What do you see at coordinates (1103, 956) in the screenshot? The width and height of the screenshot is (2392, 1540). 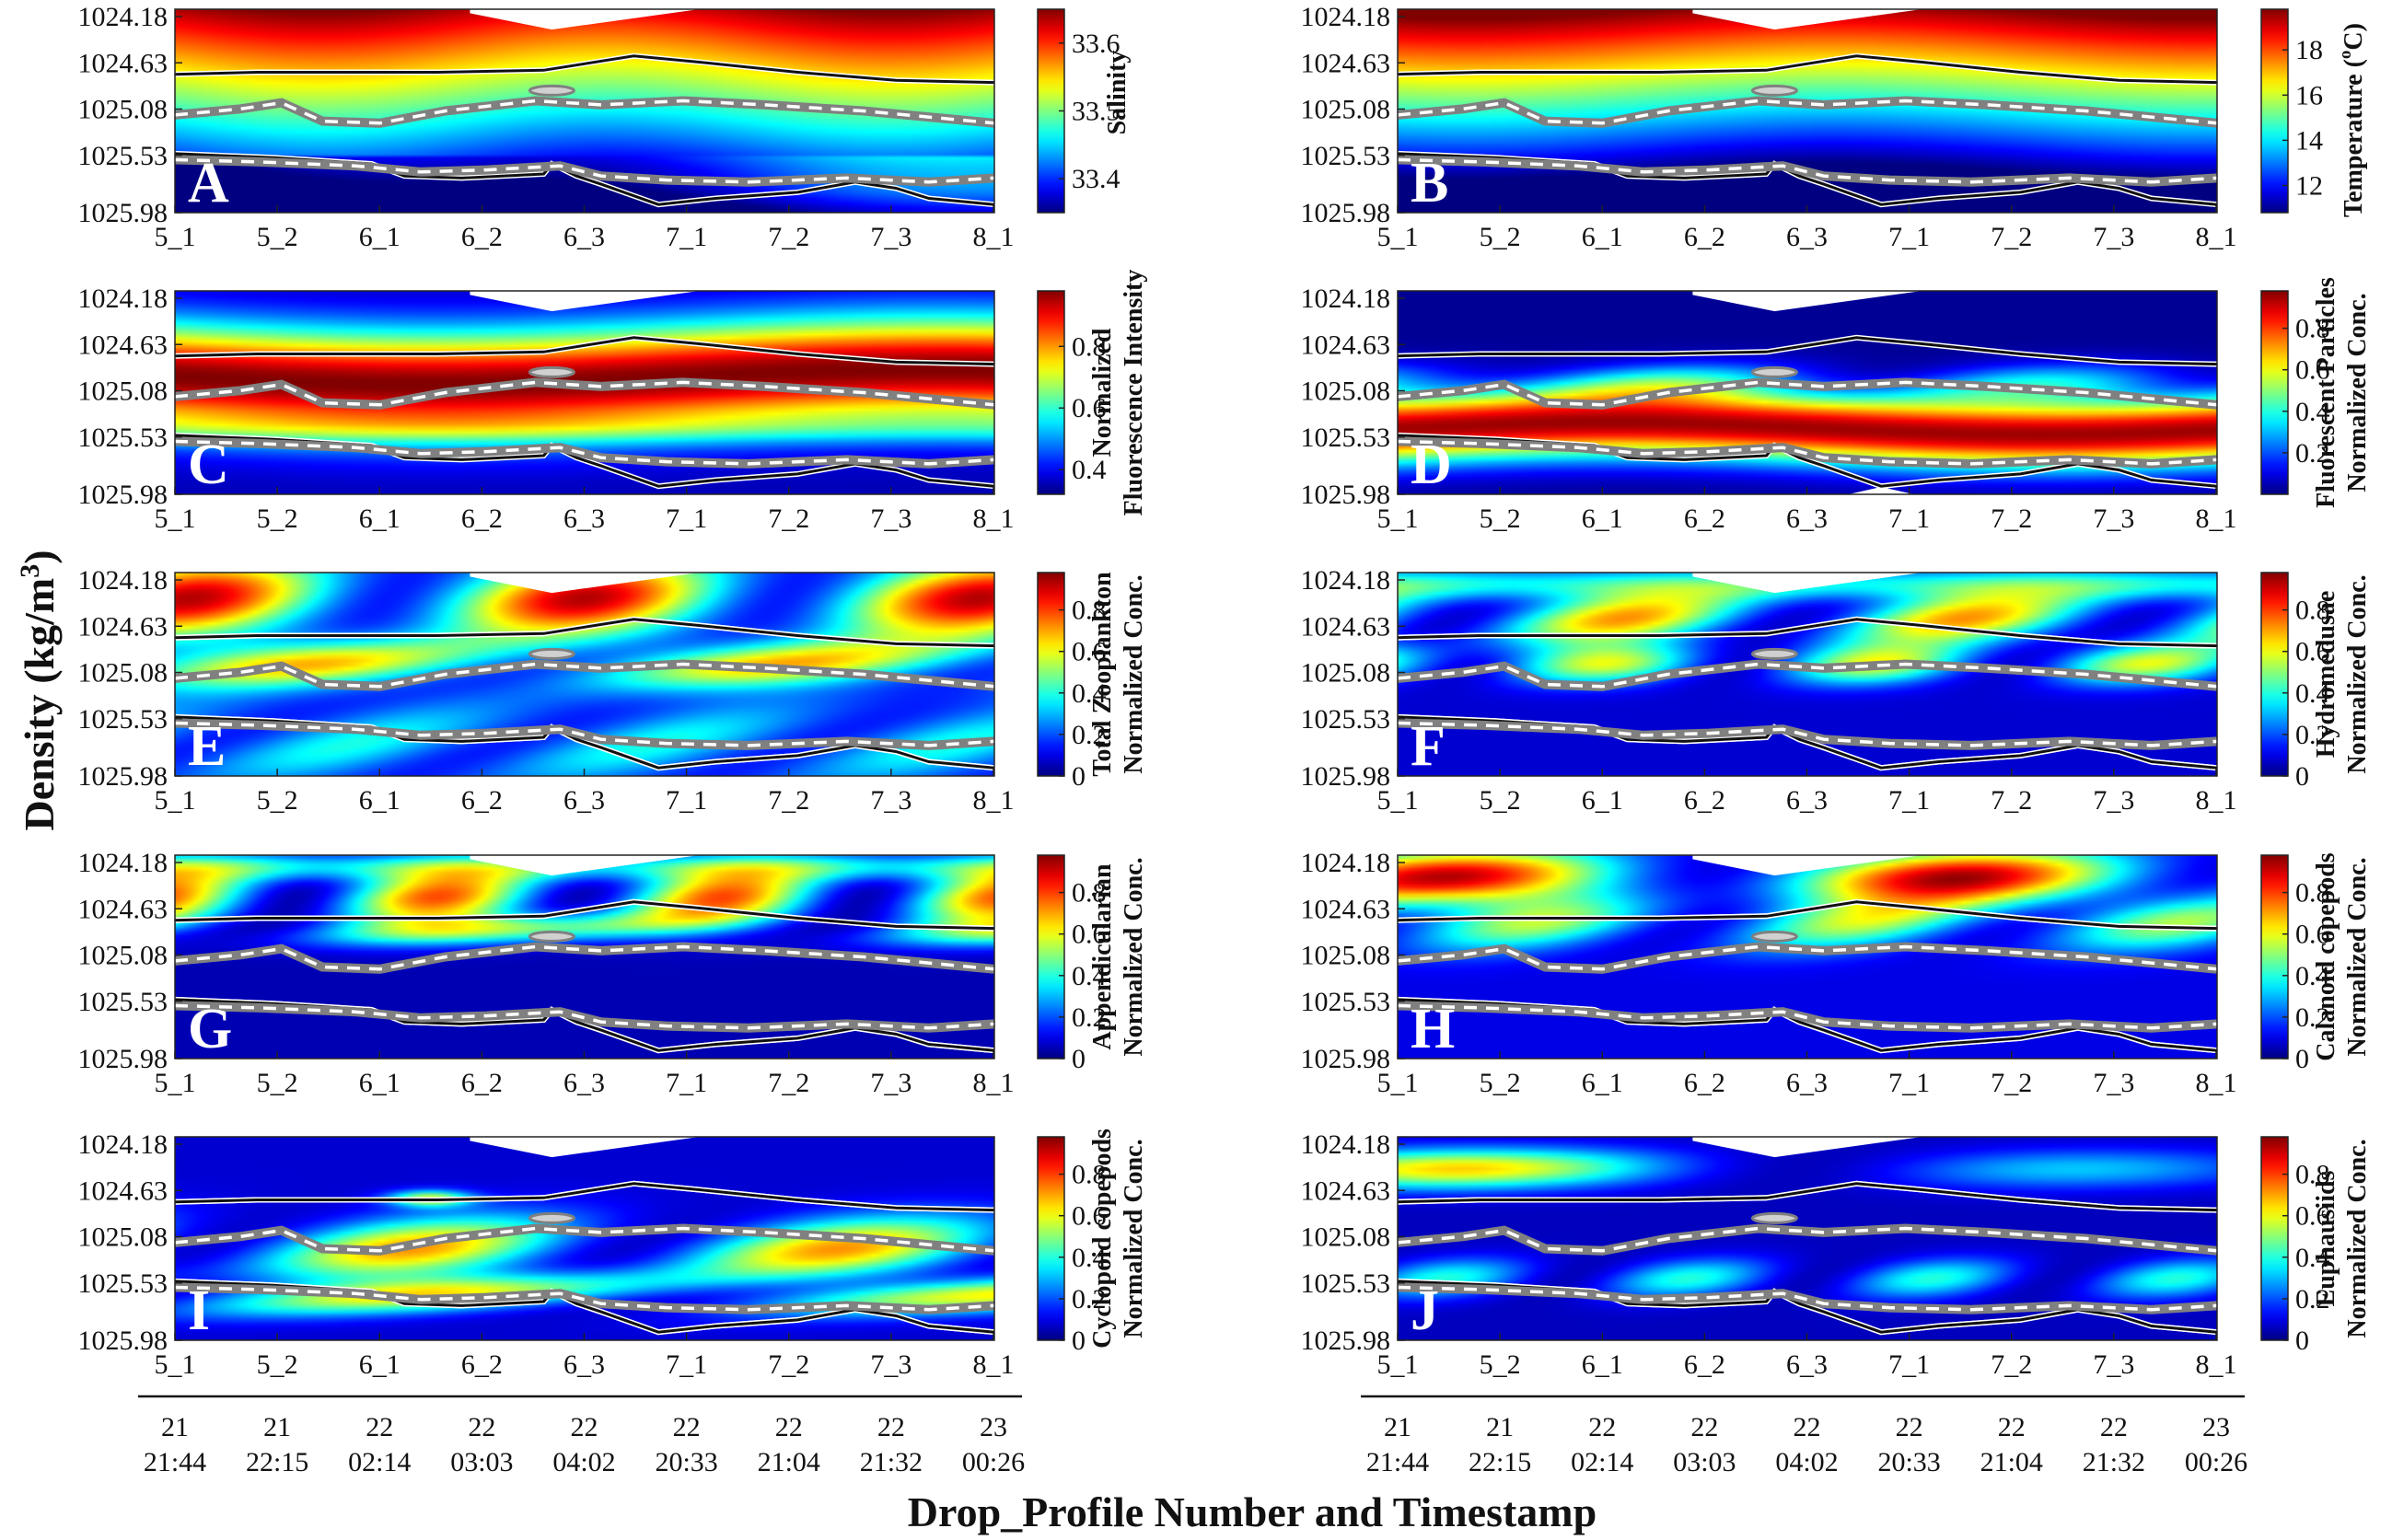 I see `colorbar-label-text: Appendicularian` at bounding box center [1103, 956].